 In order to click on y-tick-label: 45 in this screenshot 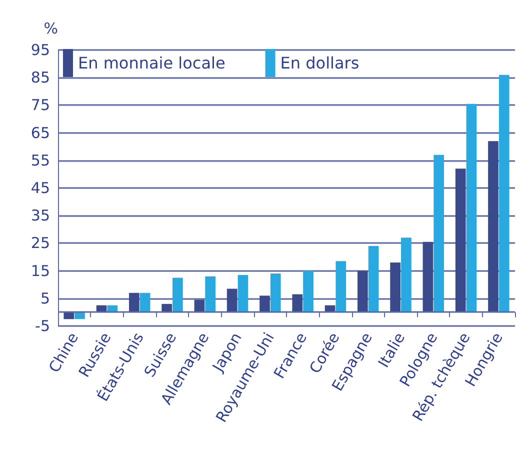, I will do `click(40, 188)`.